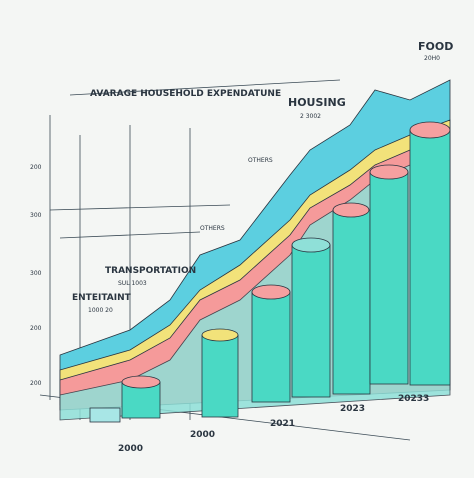 This screenshot has height=478, width=474. What do you see at coordinates (413, 399) in the screenshot?
I see `year-label: 20233` at bounding box center [413, 399].